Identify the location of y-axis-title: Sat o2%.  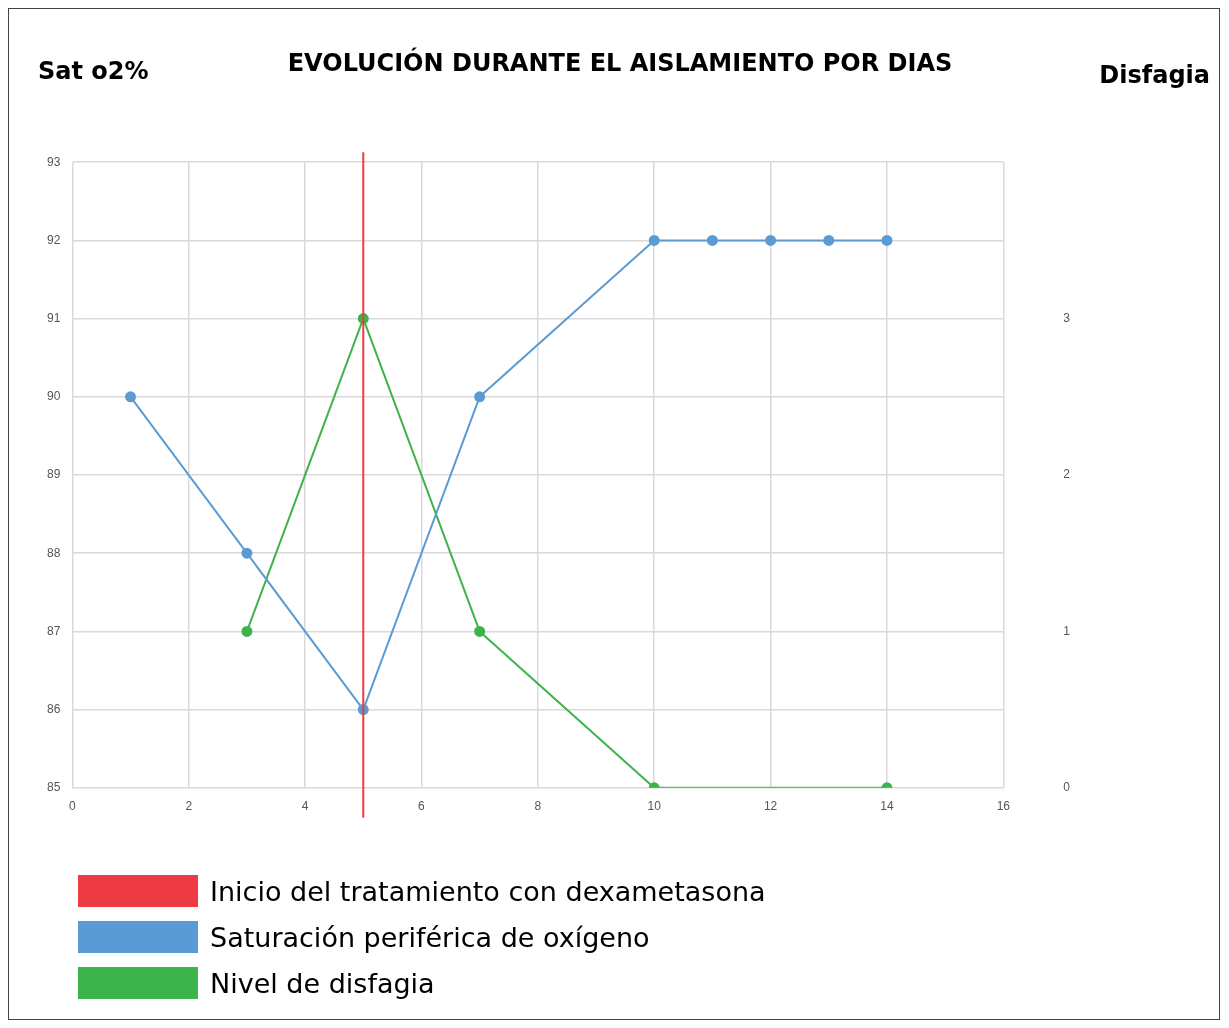
(93, 71).